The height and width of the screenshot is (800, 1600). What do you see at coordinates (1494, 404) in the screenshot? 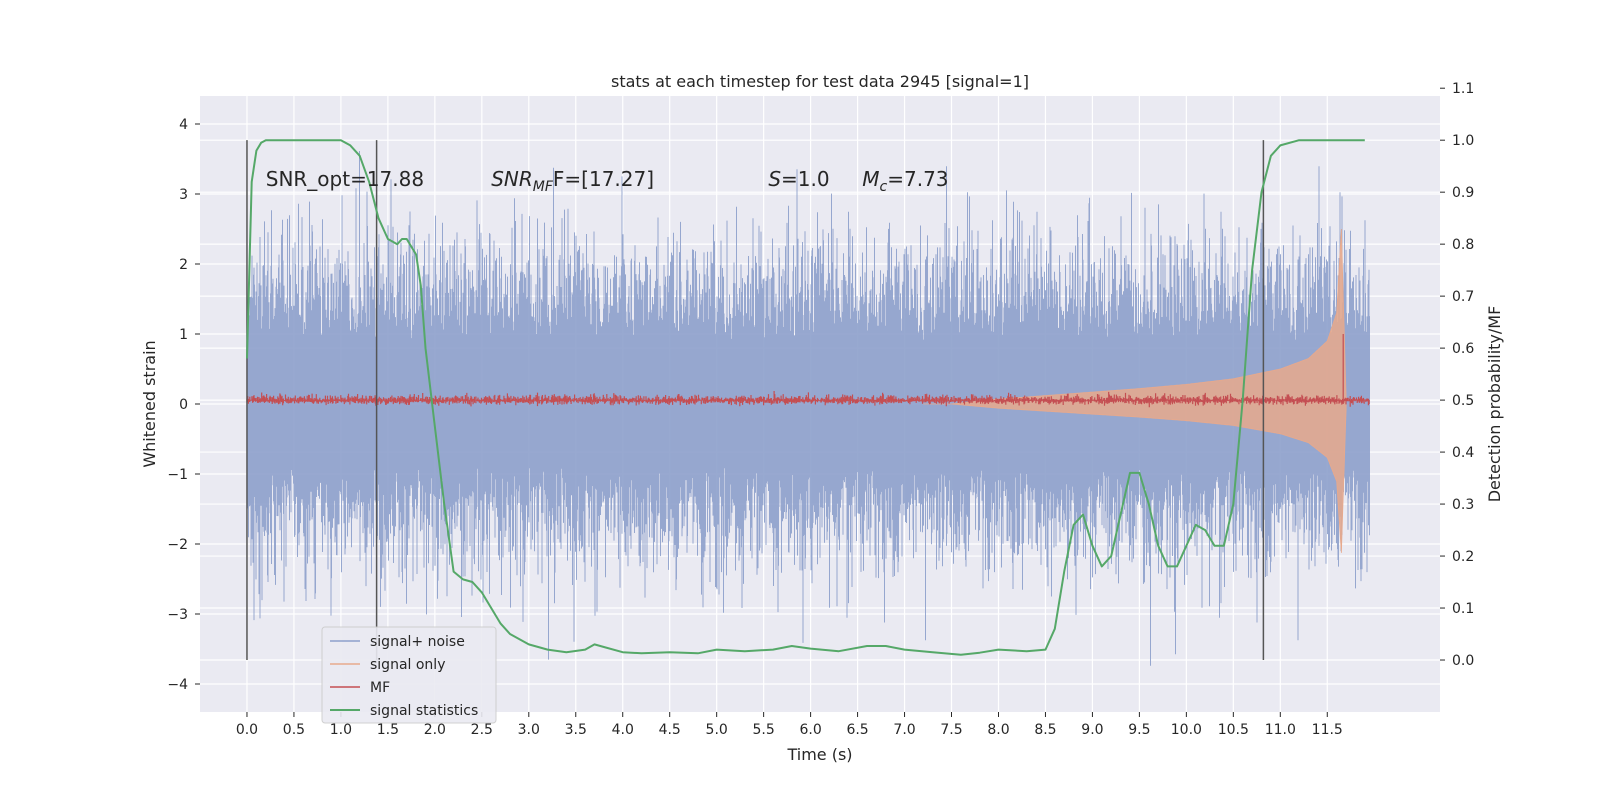
I see `y2-axis-label: Detection probability/MF` at bounding box center [1494, 404].